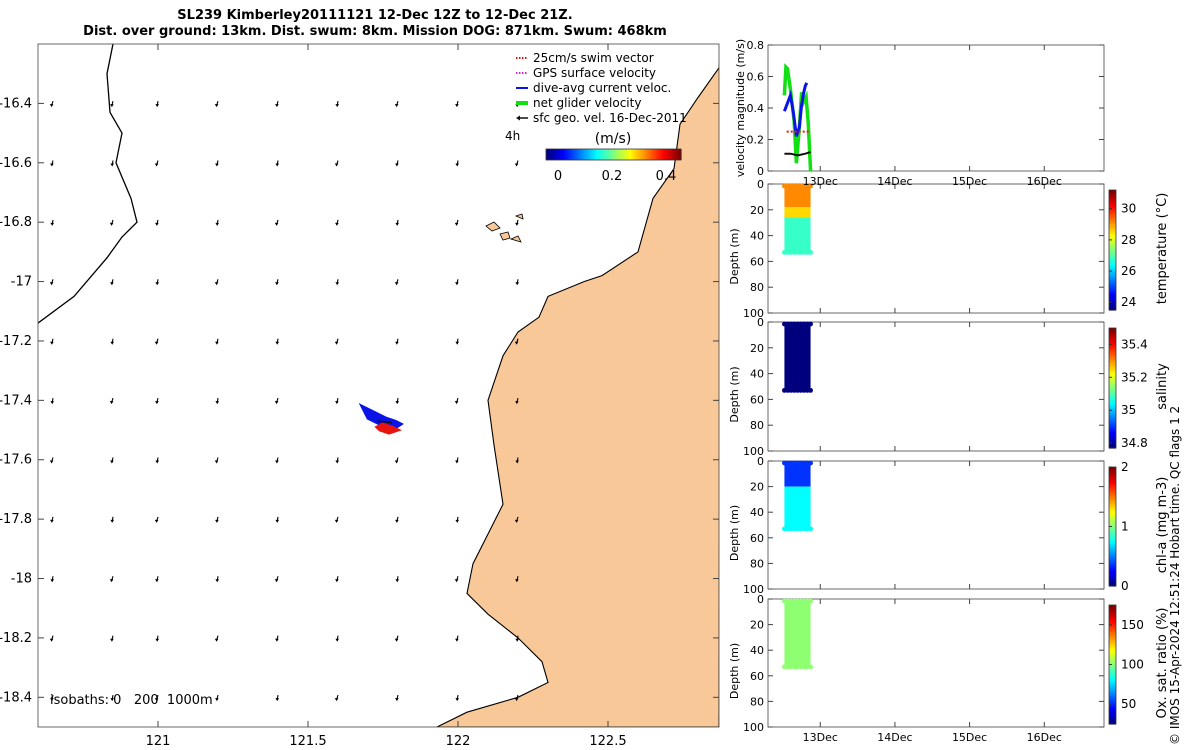  Describe the element at coordinates (757, 487) in the screenshot. I see `depth-y-tick-label: 20` at that location.